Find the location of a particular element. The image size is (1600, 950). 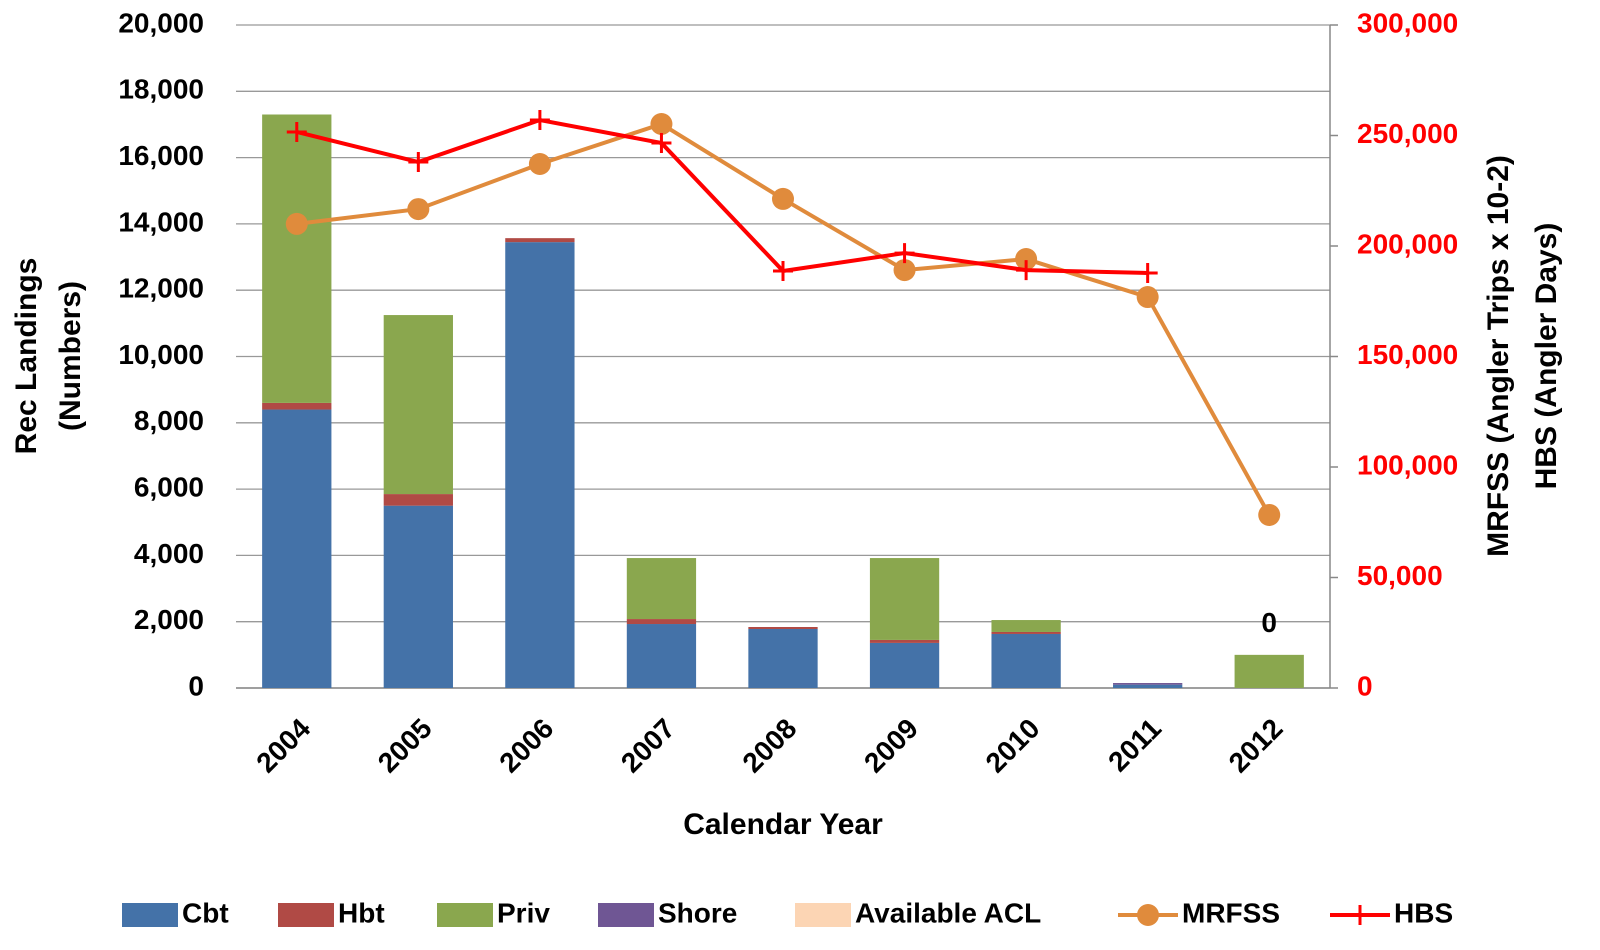

y-tick-label: 14,000 is located at coordinates (161, 221).